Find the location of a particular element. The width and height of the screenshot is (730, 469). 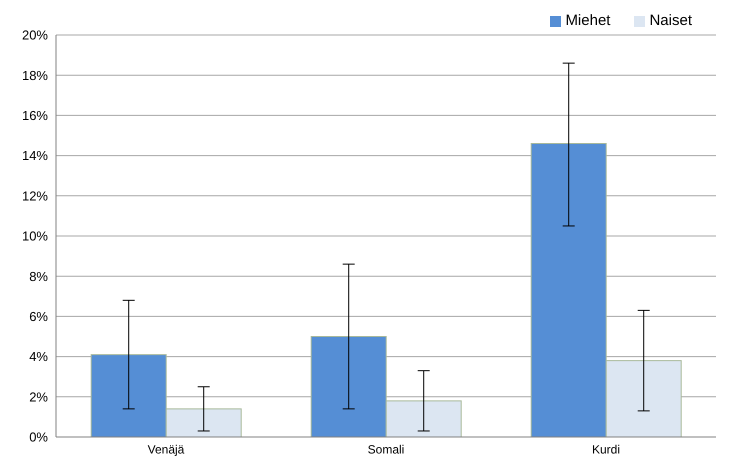

x-tick-label: Kurdi is located at coordinates (606, 449).